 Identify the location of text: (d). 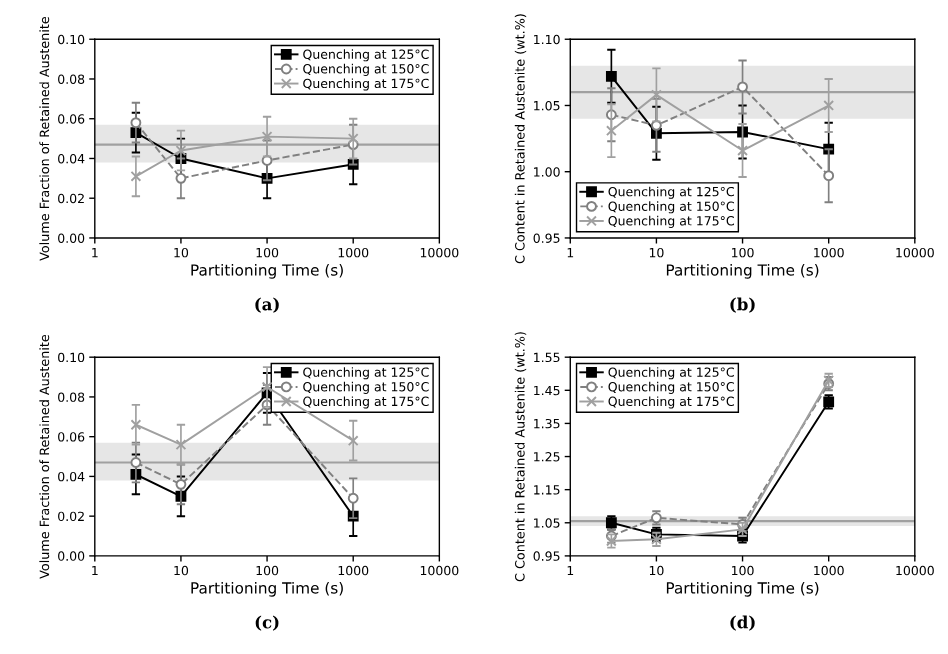
(742, 623).